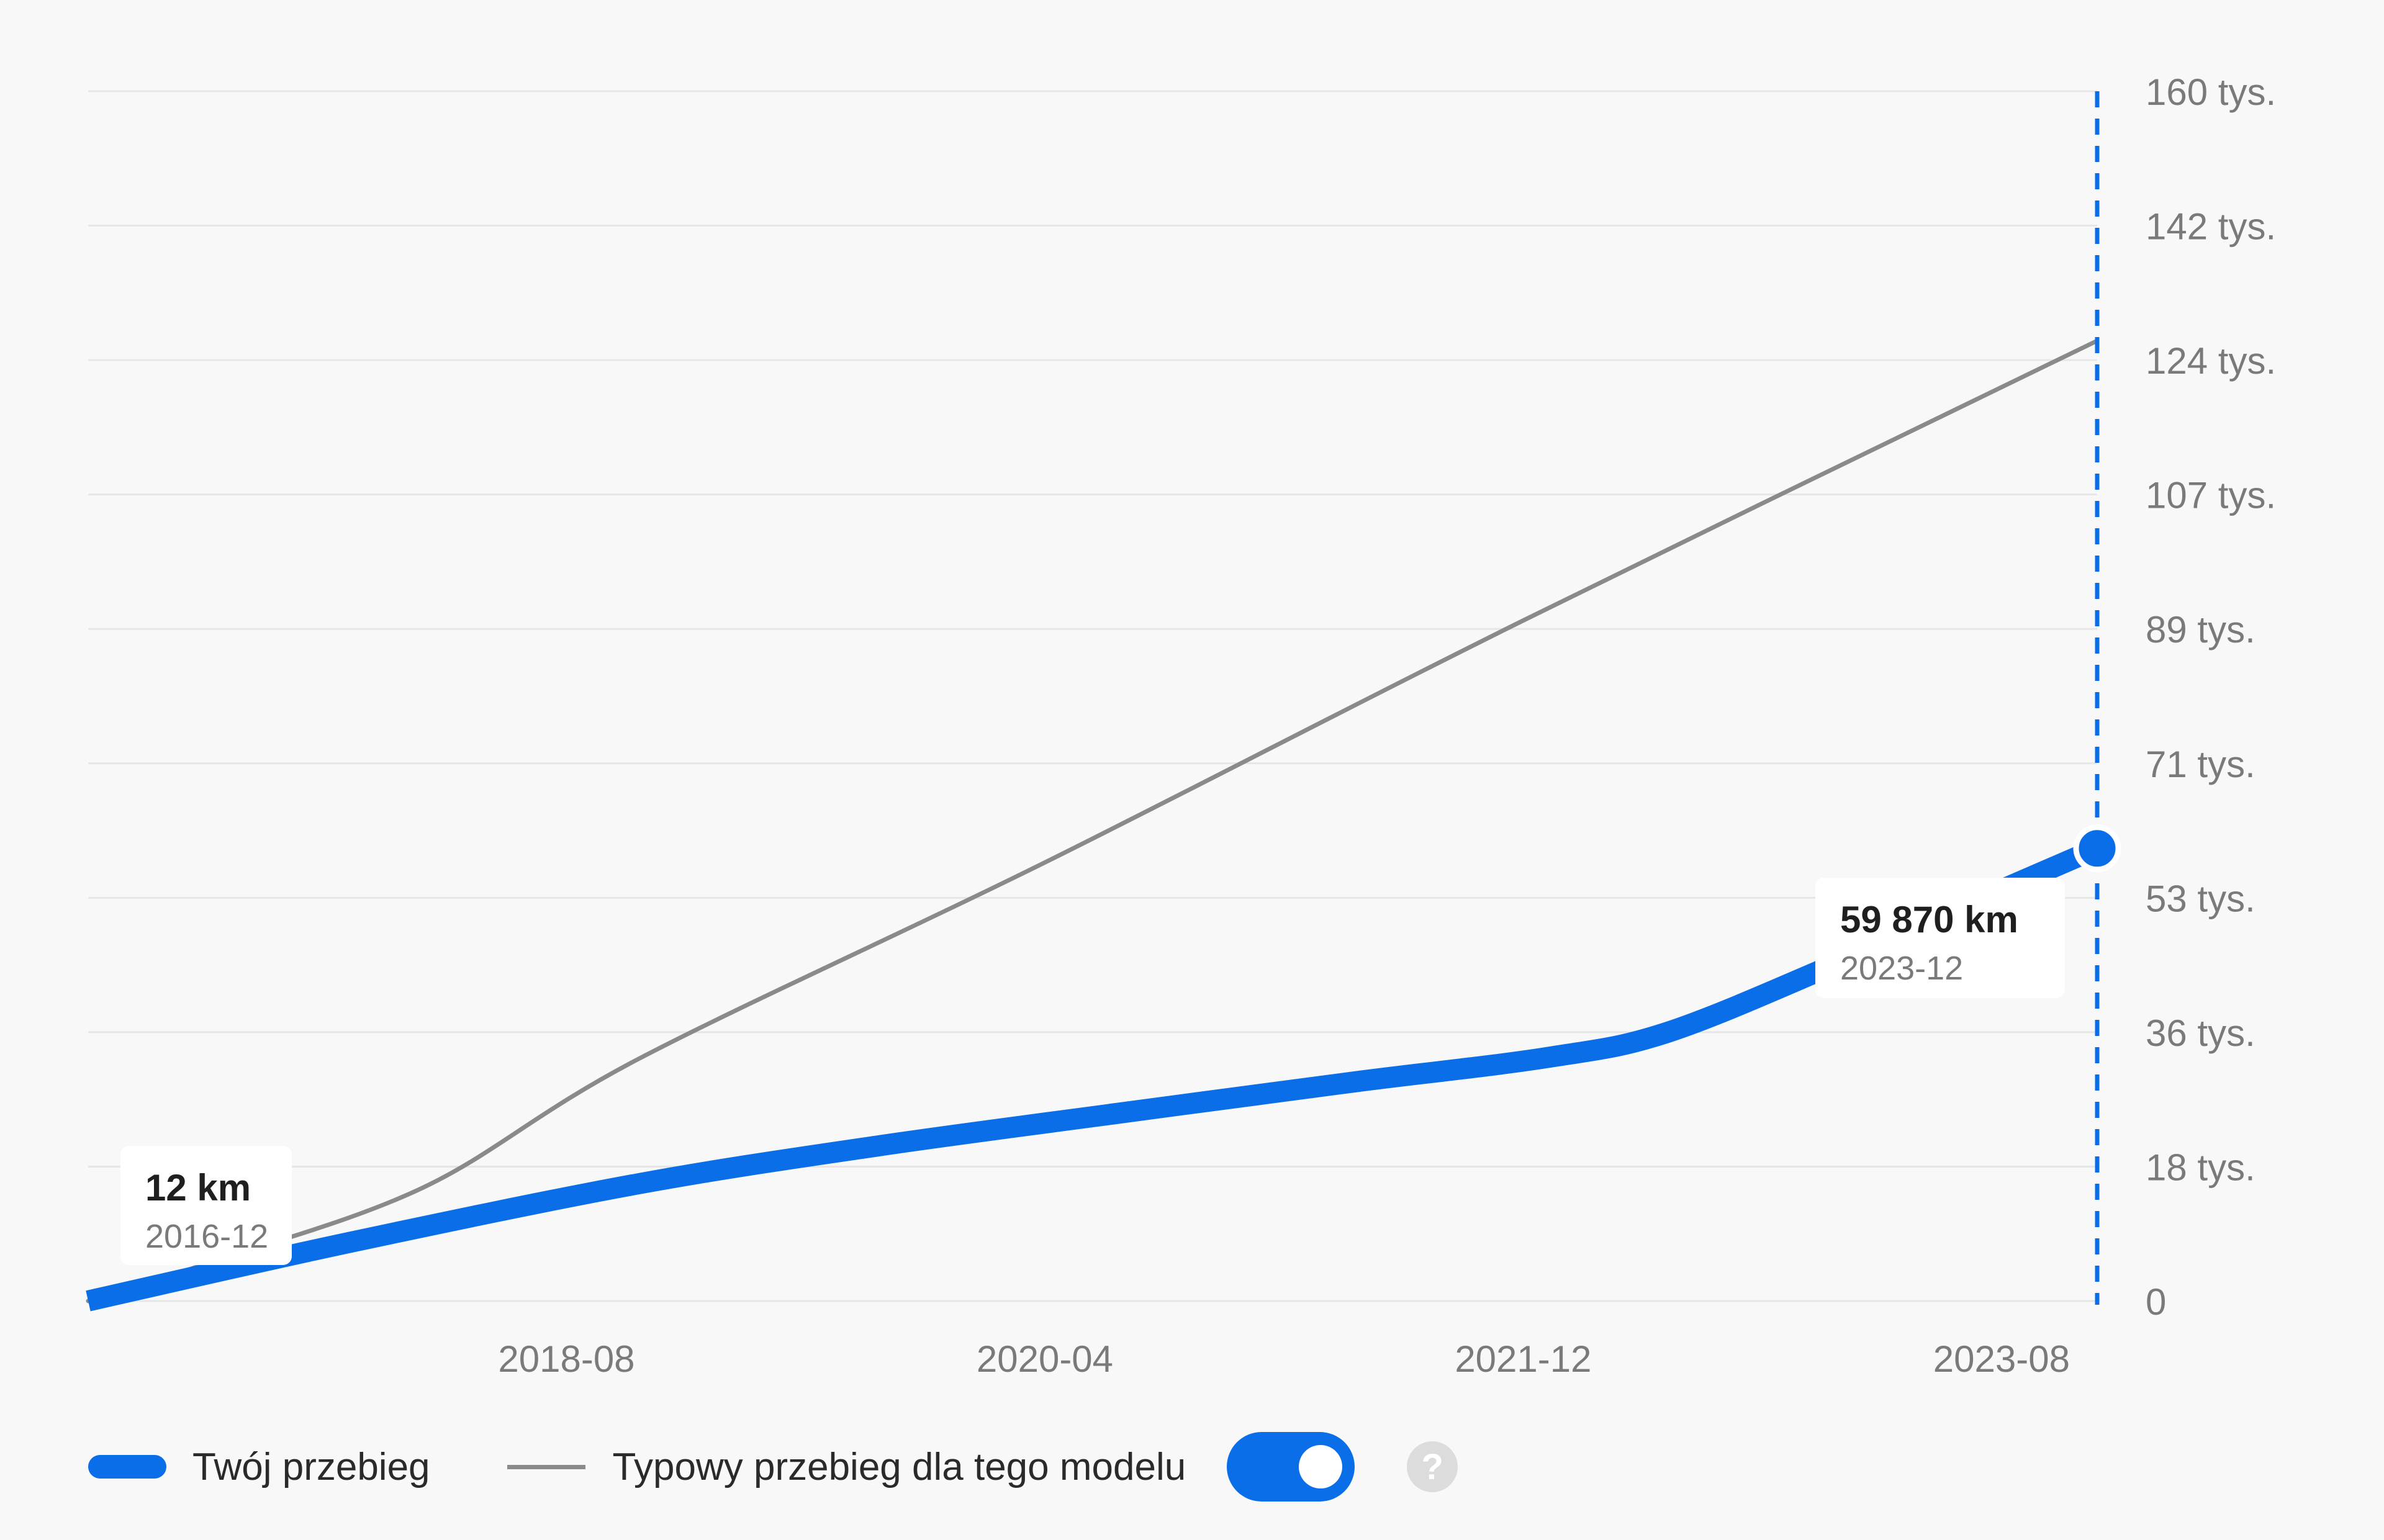 The width and height of the screenshot is (2384, 1540). Describe the element at coordinates (566, 1359) in the screenshot. I see `x-tick-label: 2018-08` at that location.